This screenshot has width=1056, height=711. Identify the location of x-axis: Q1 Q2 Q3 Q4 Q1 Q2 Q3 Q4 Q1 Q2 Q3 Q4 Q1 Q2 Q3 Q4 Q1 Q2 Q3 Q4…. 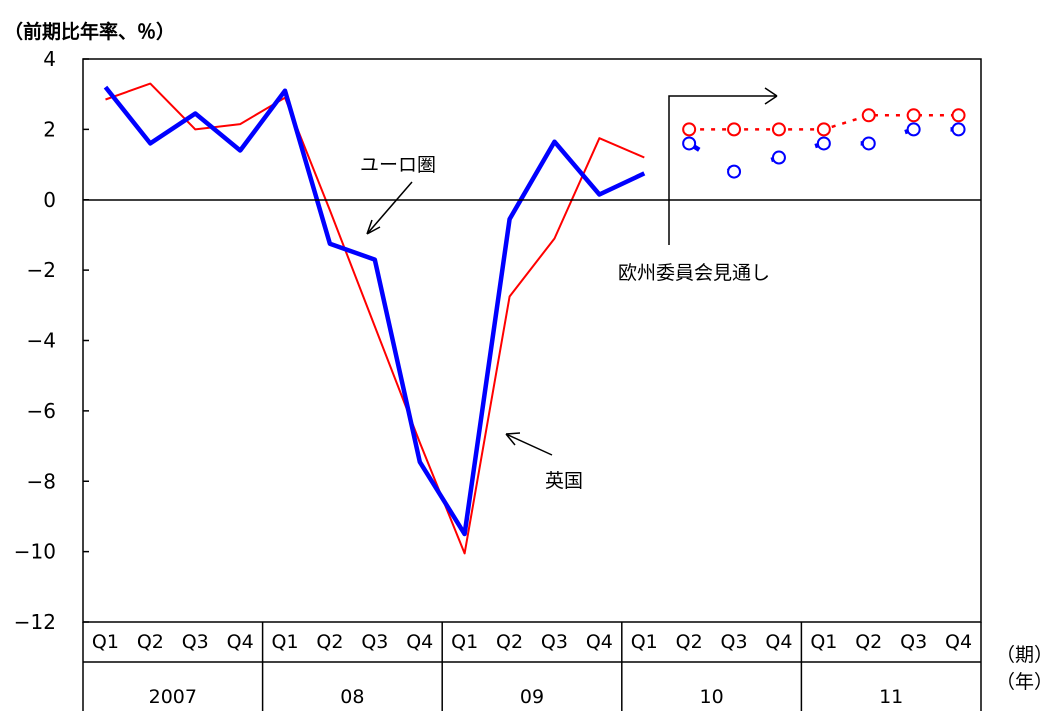
(567, 666).